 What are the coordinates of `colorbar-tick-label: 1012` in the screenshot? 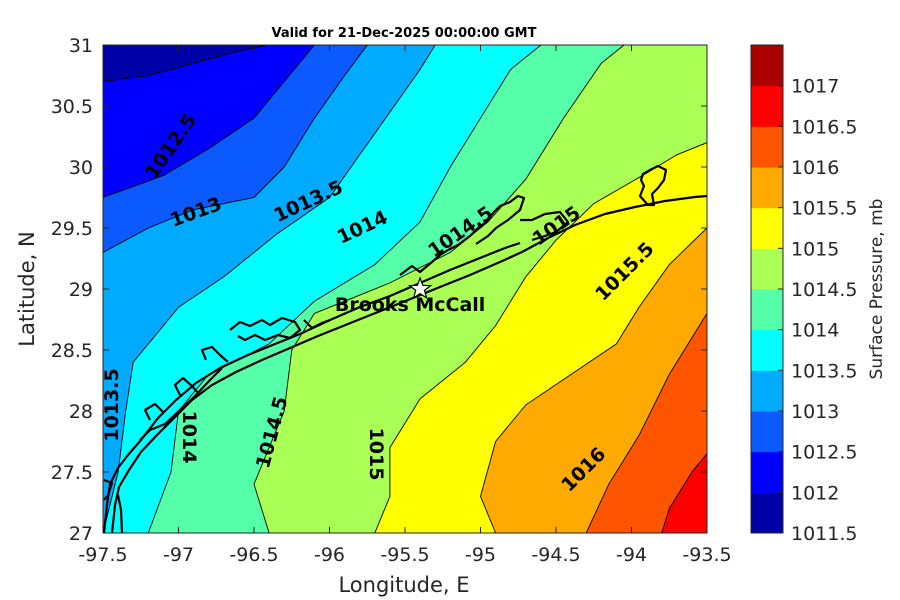 It's located at (815, 493).